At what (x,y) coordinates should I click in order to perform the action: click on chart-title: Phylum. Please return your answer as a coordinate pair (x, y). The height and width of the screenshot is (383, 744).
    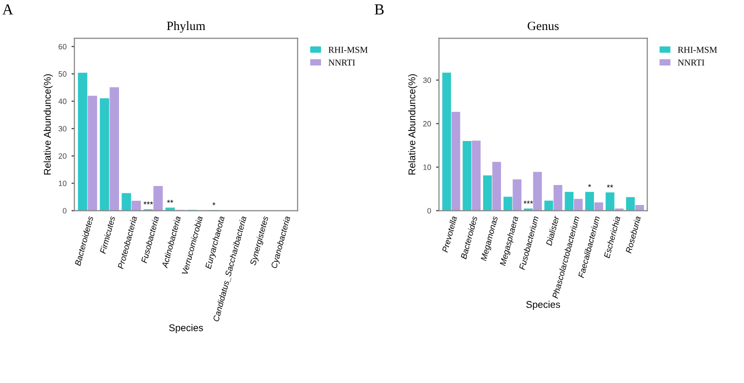
    Looking at the image, I should click on (186, 27).